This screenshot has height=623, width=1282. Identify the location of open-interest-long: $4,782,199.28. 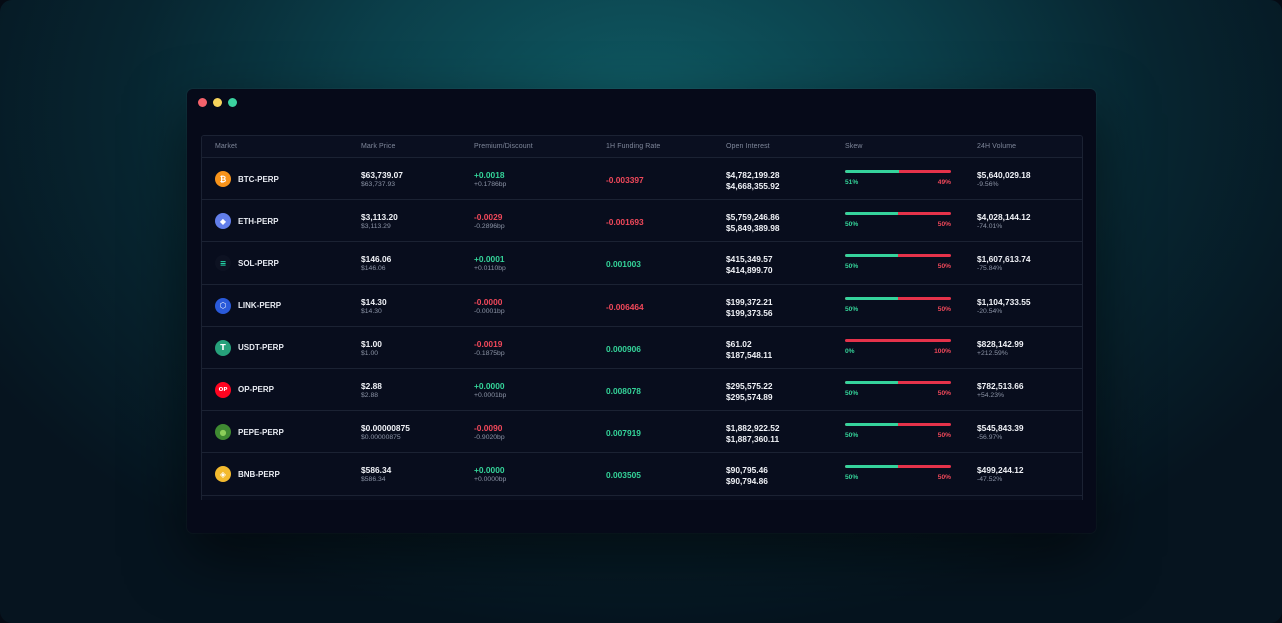
(753, 175).